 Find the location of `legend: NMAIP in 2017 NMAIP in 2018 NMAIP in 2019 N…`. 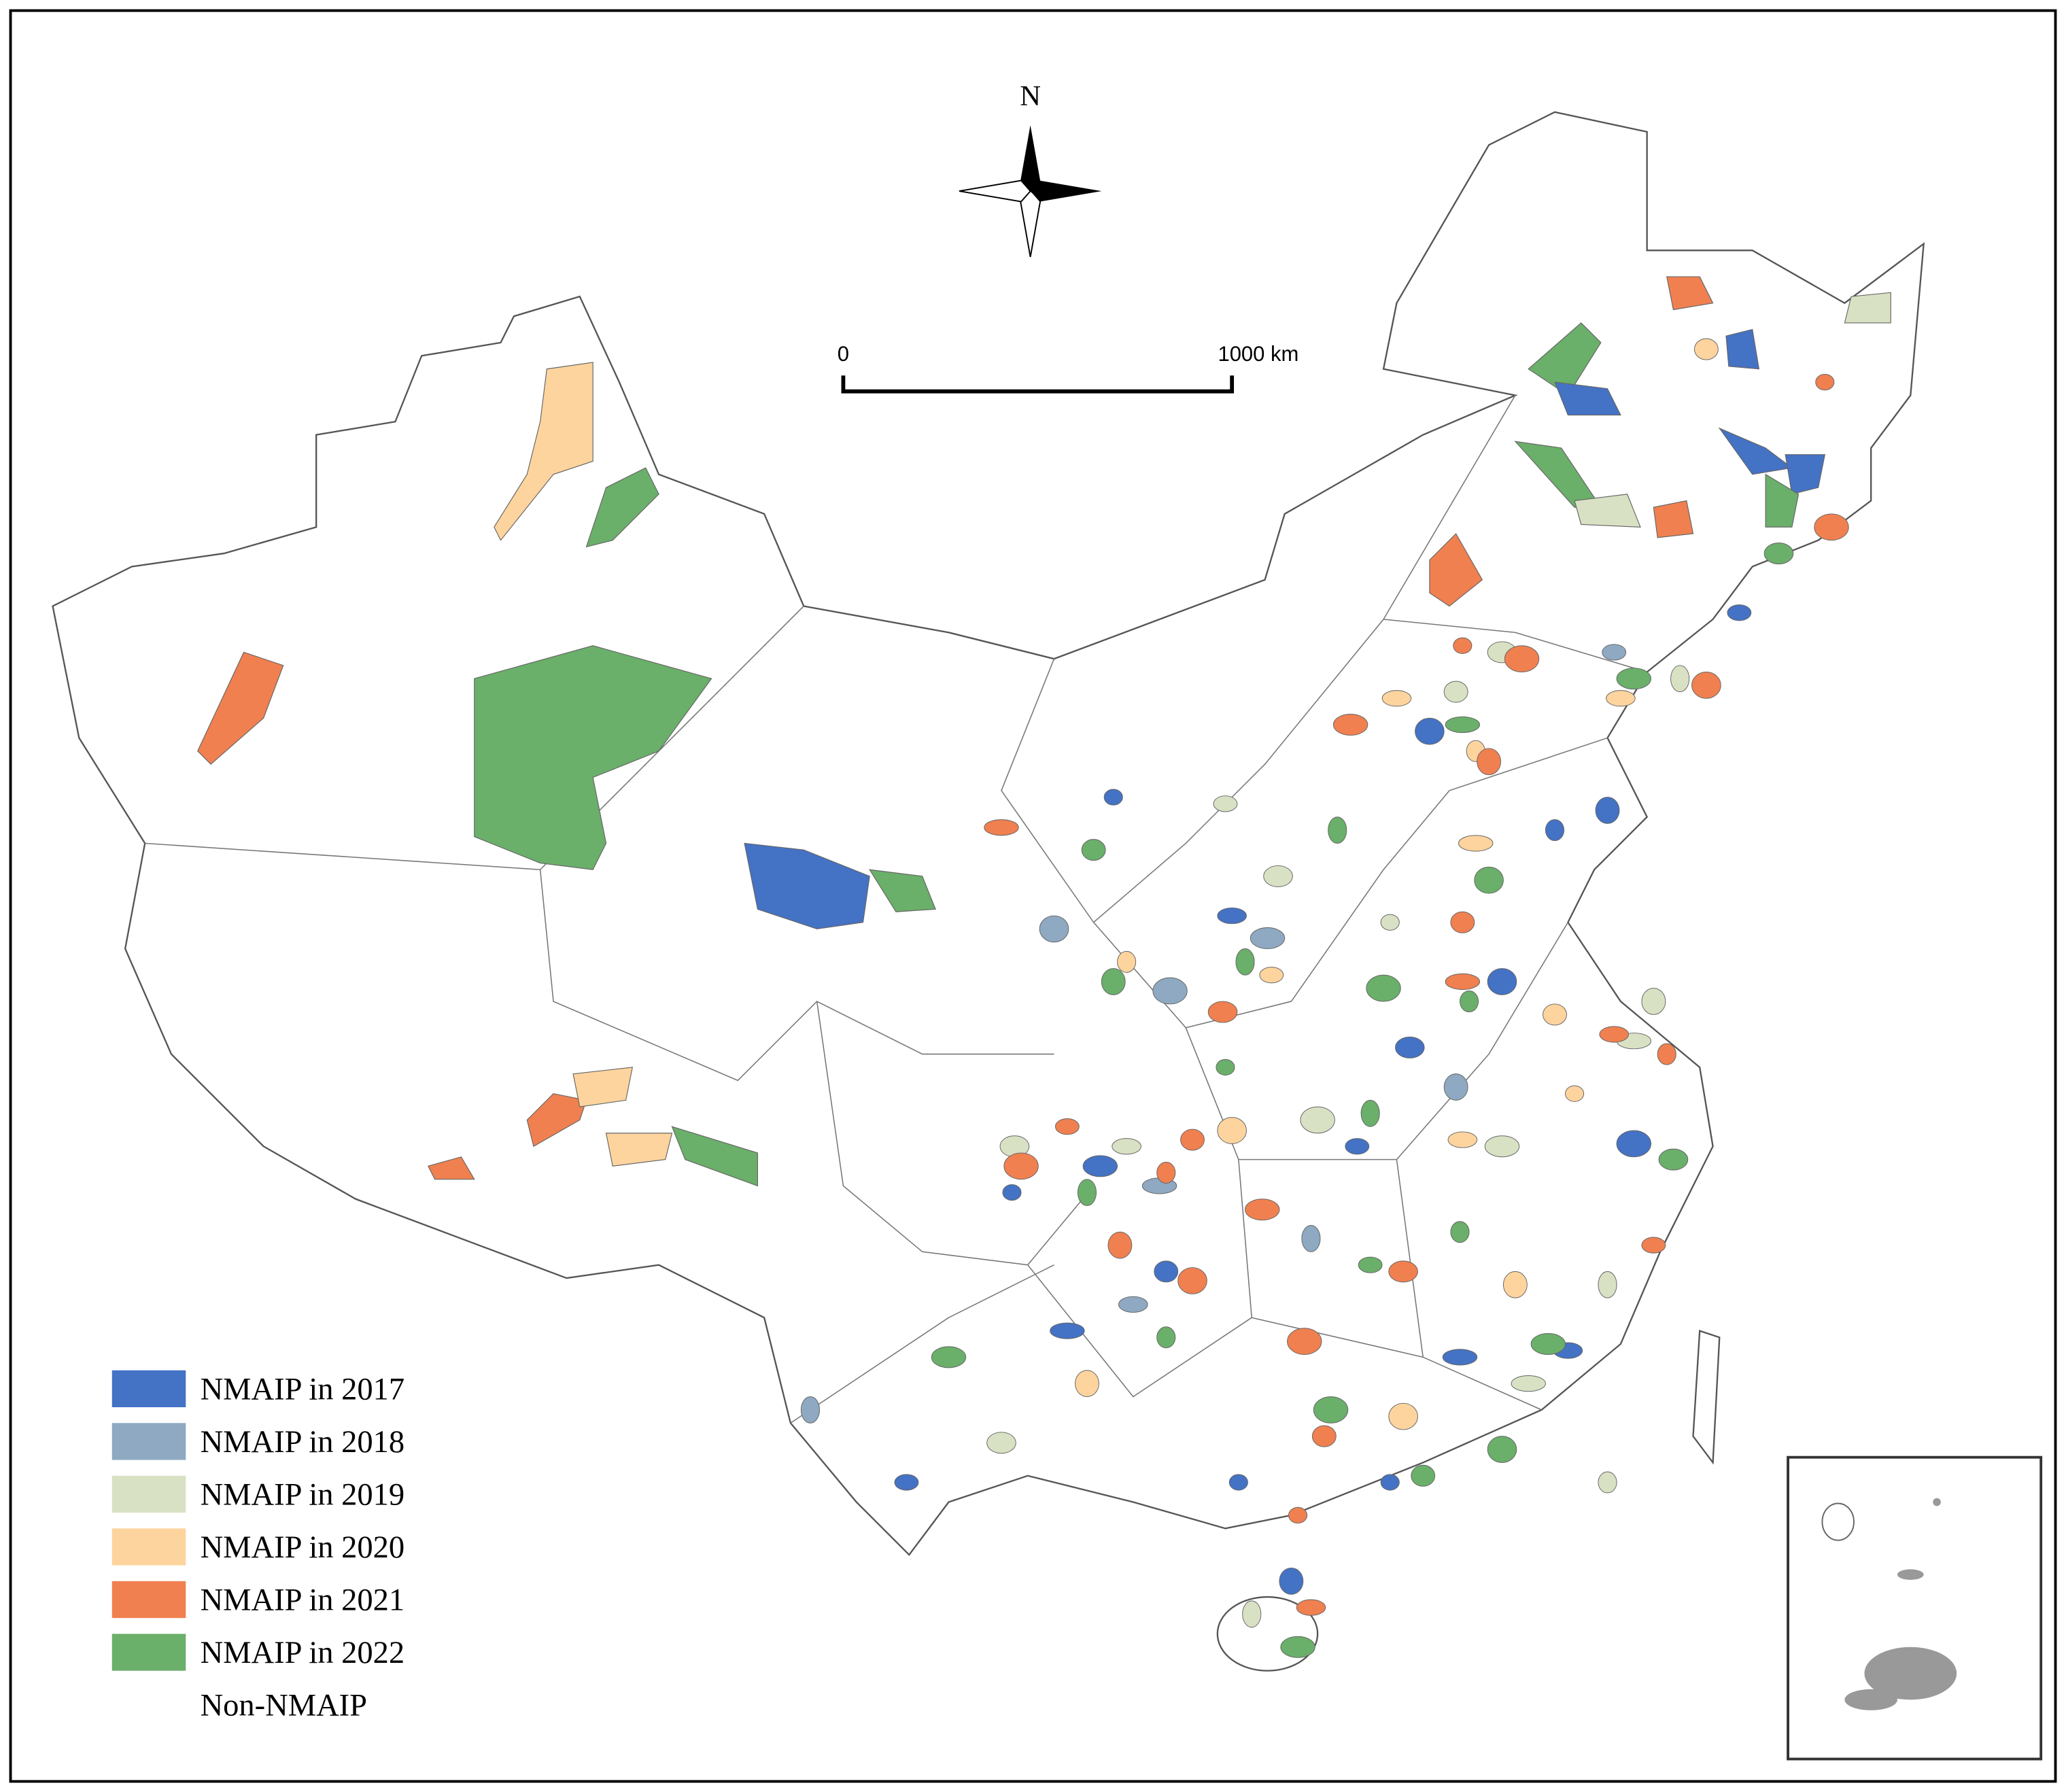

legend: NMAIP in 2017 NMAIP in 2018 NMAIP in 2019 N… is located at coordinates (258, 1546).